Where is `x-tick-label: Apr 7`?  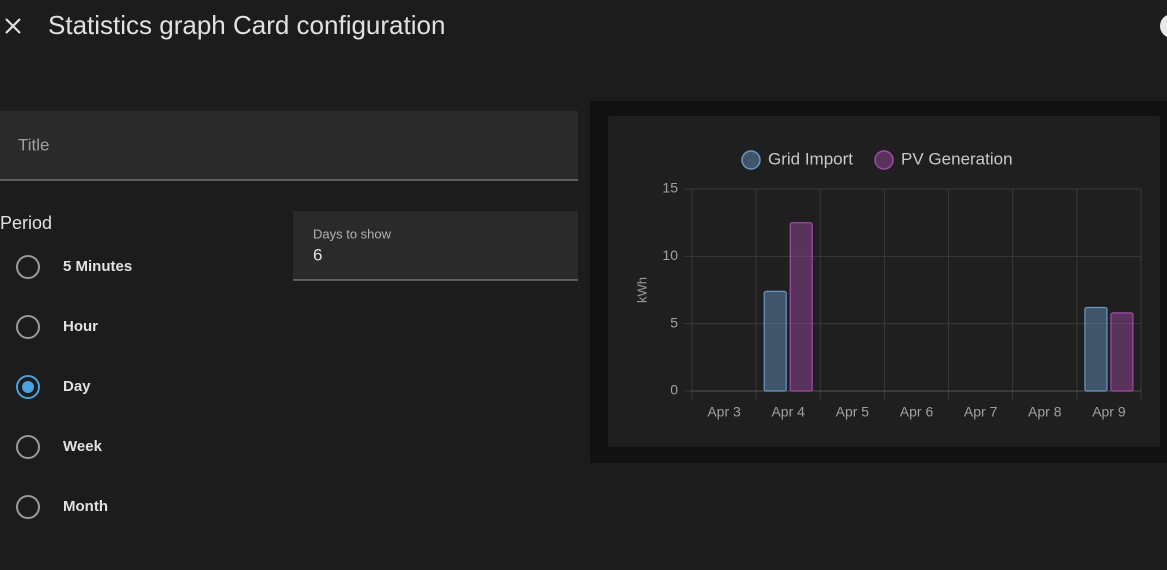 x-tick-label: Apr 7 is located at coordinates (981, 412).